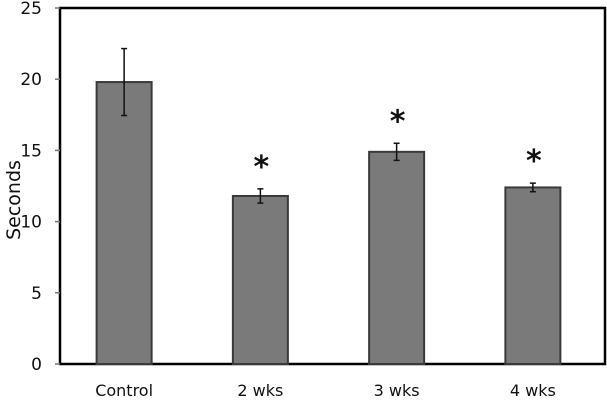 Image resolution: width=607 pixels, height=403 pixels. What do you see at coordinates (533, 390) in the screenshot?
I see `x-tick-label: 4 wks` at bounding box center [533, 390].